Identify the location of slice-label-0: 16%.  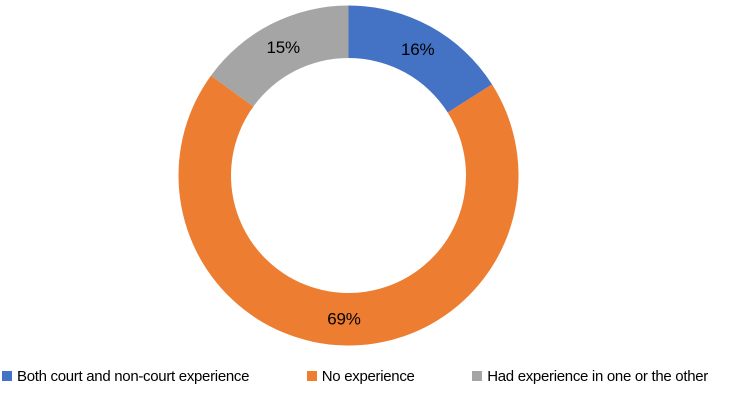
(418, 49).